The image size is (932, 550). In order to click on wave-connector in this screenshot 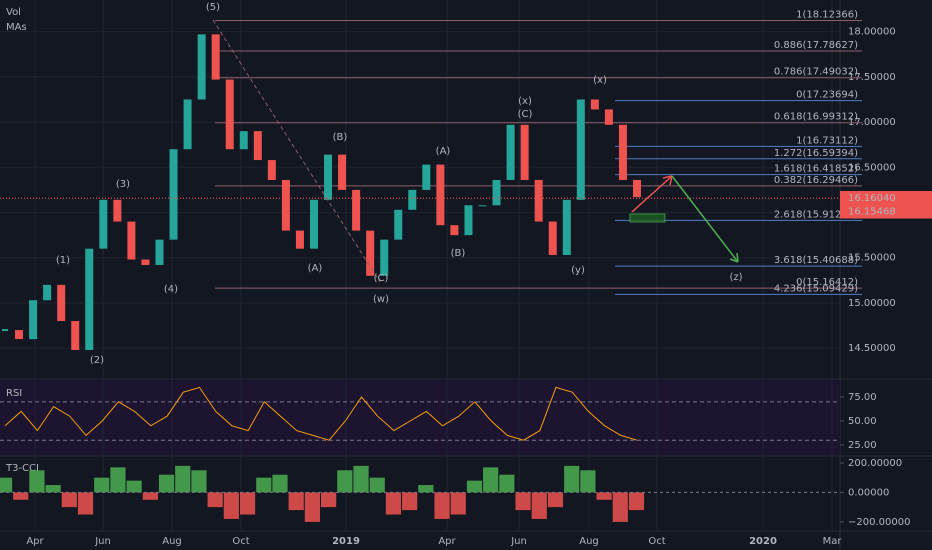, I will do `click(296, 151)`.